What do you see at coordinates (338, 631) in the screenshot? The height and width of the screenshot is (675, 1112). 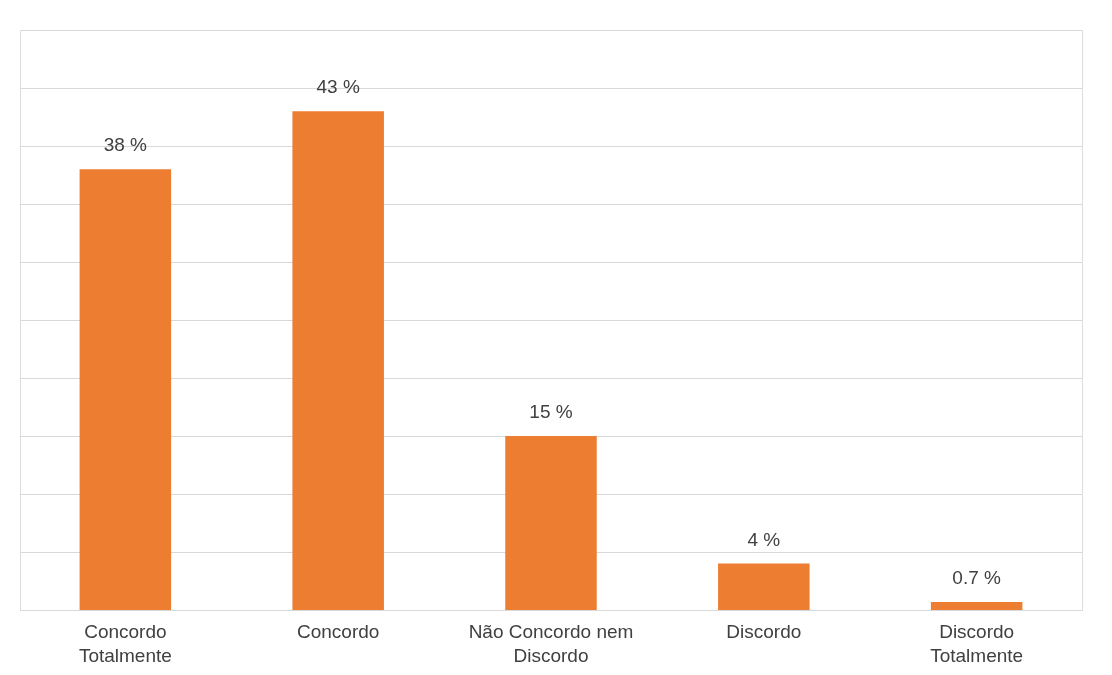 I see `x-tick-label: Concordo` at bounding box center [338, 631].